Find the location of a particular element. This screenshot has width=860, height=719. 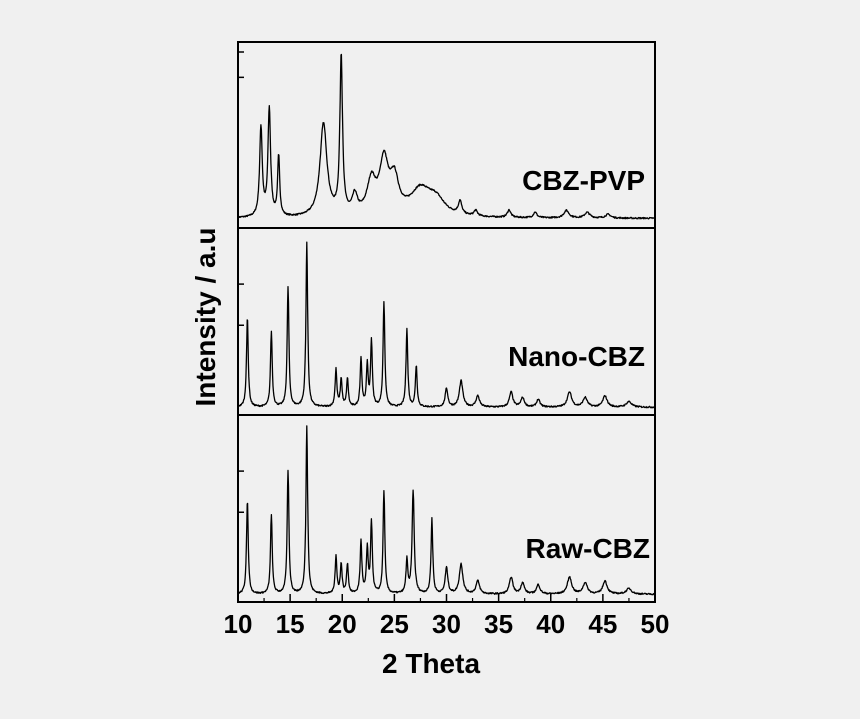

series-trace-raw-cbz is located at coordinates (446, 510).